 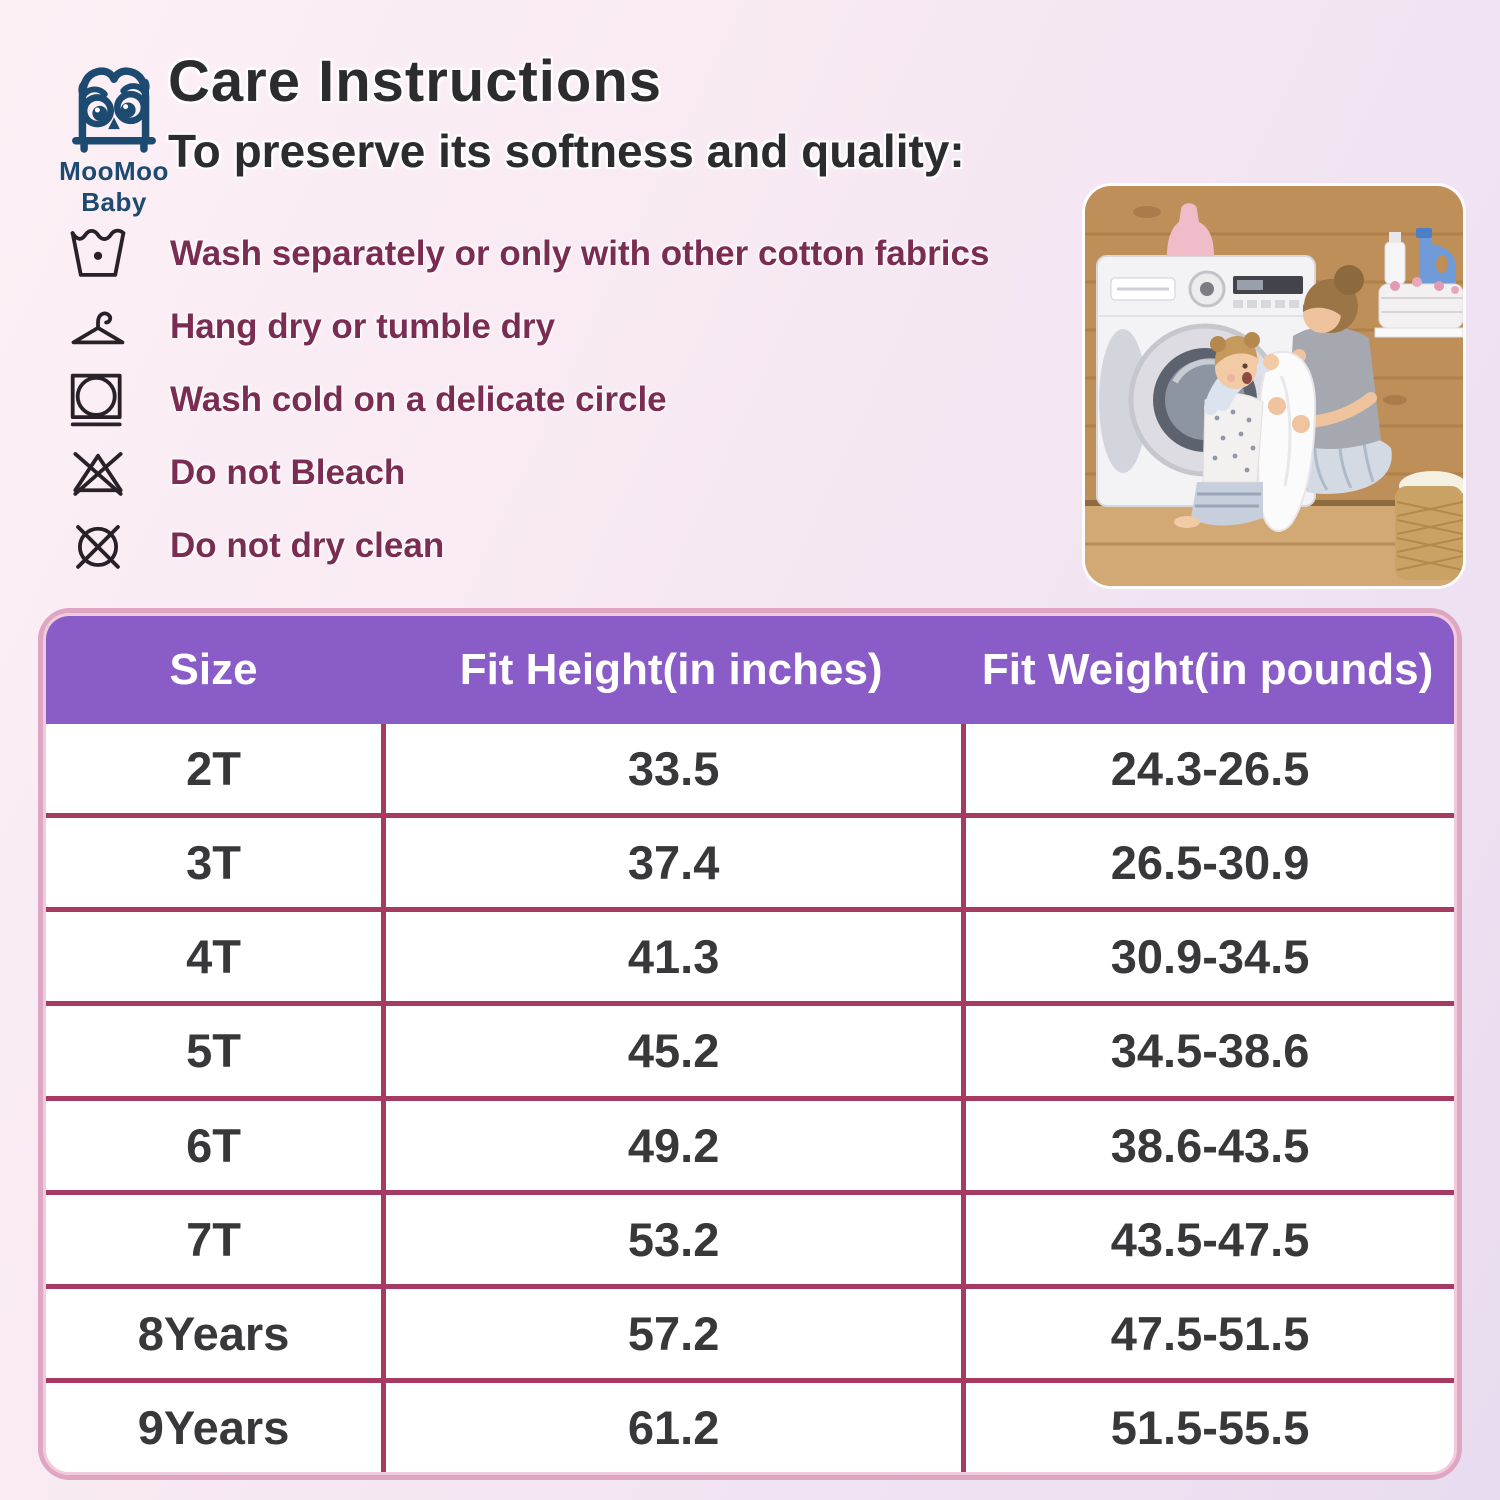 What do you see at coordinates (98, 473) in the screenshot?
I see `do-not-bleach-icon` at bounding box center [98, 473].